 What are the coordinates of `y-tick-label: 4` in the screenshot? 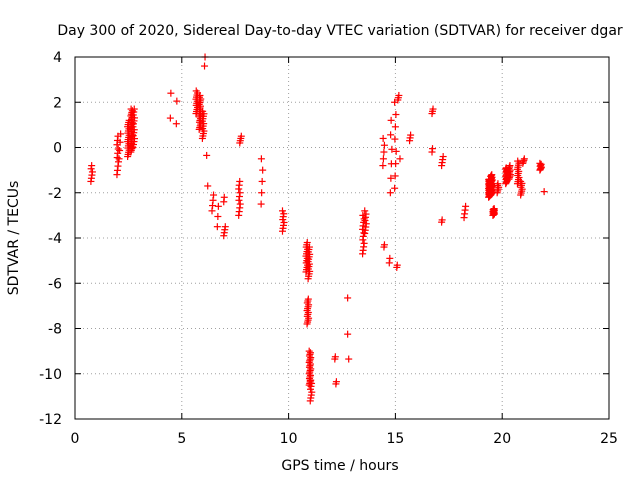 It's located at (57, 58).